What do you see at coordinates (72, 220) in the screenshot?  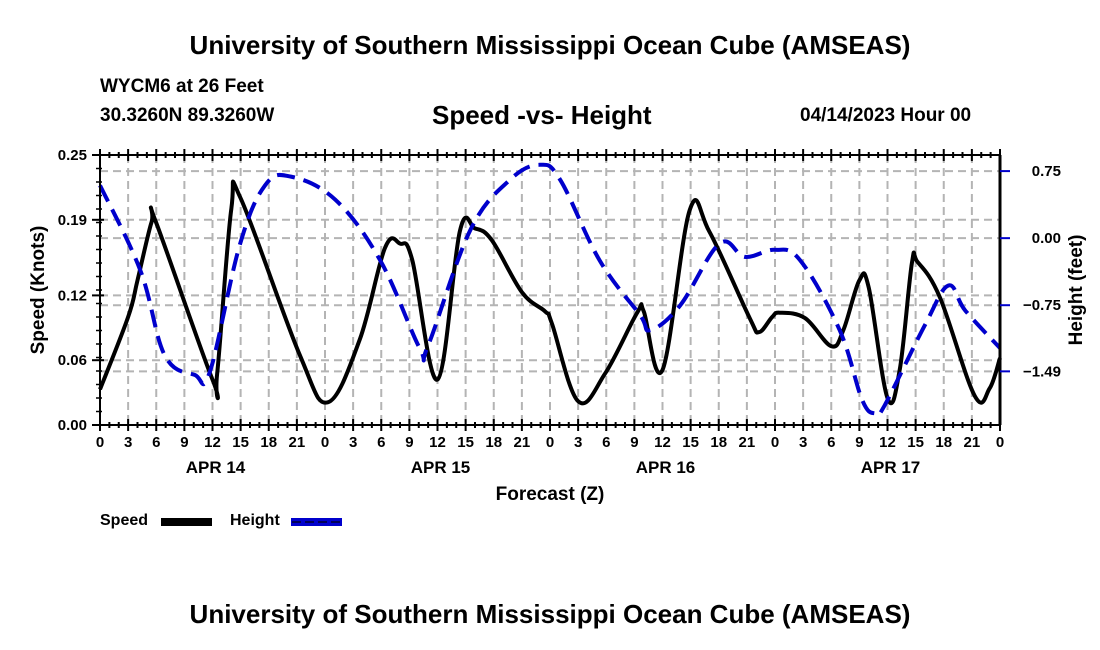 I see `y-tick-label: 0.19` at bounding box center [72, 220].